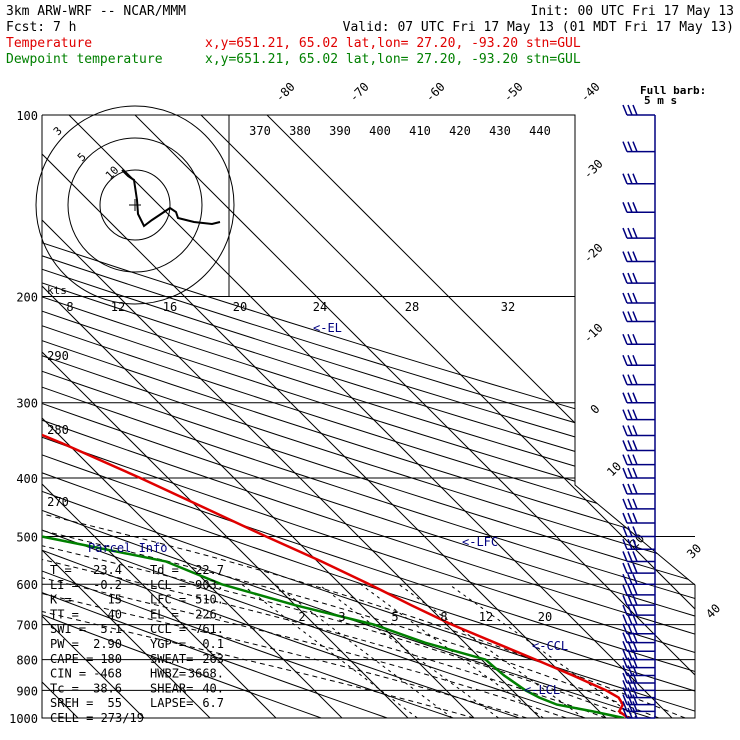 This screenshot has height=740, width=740. What do you see at coordinates (443, 617) in the screenshot?
I see `mixing-ratio-label: 8` at bounding box center [443, 617].